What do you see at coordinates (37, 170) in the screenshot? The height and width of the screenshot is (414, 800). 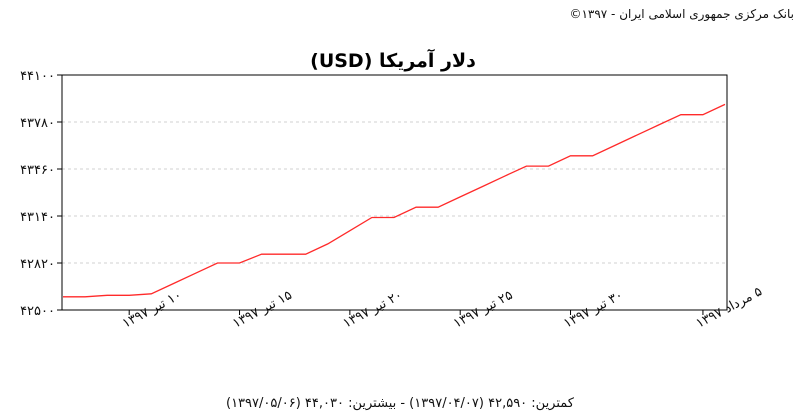 I see `y-tick-label: ۴۳۴۶۰` at bounding box center [37, 170].